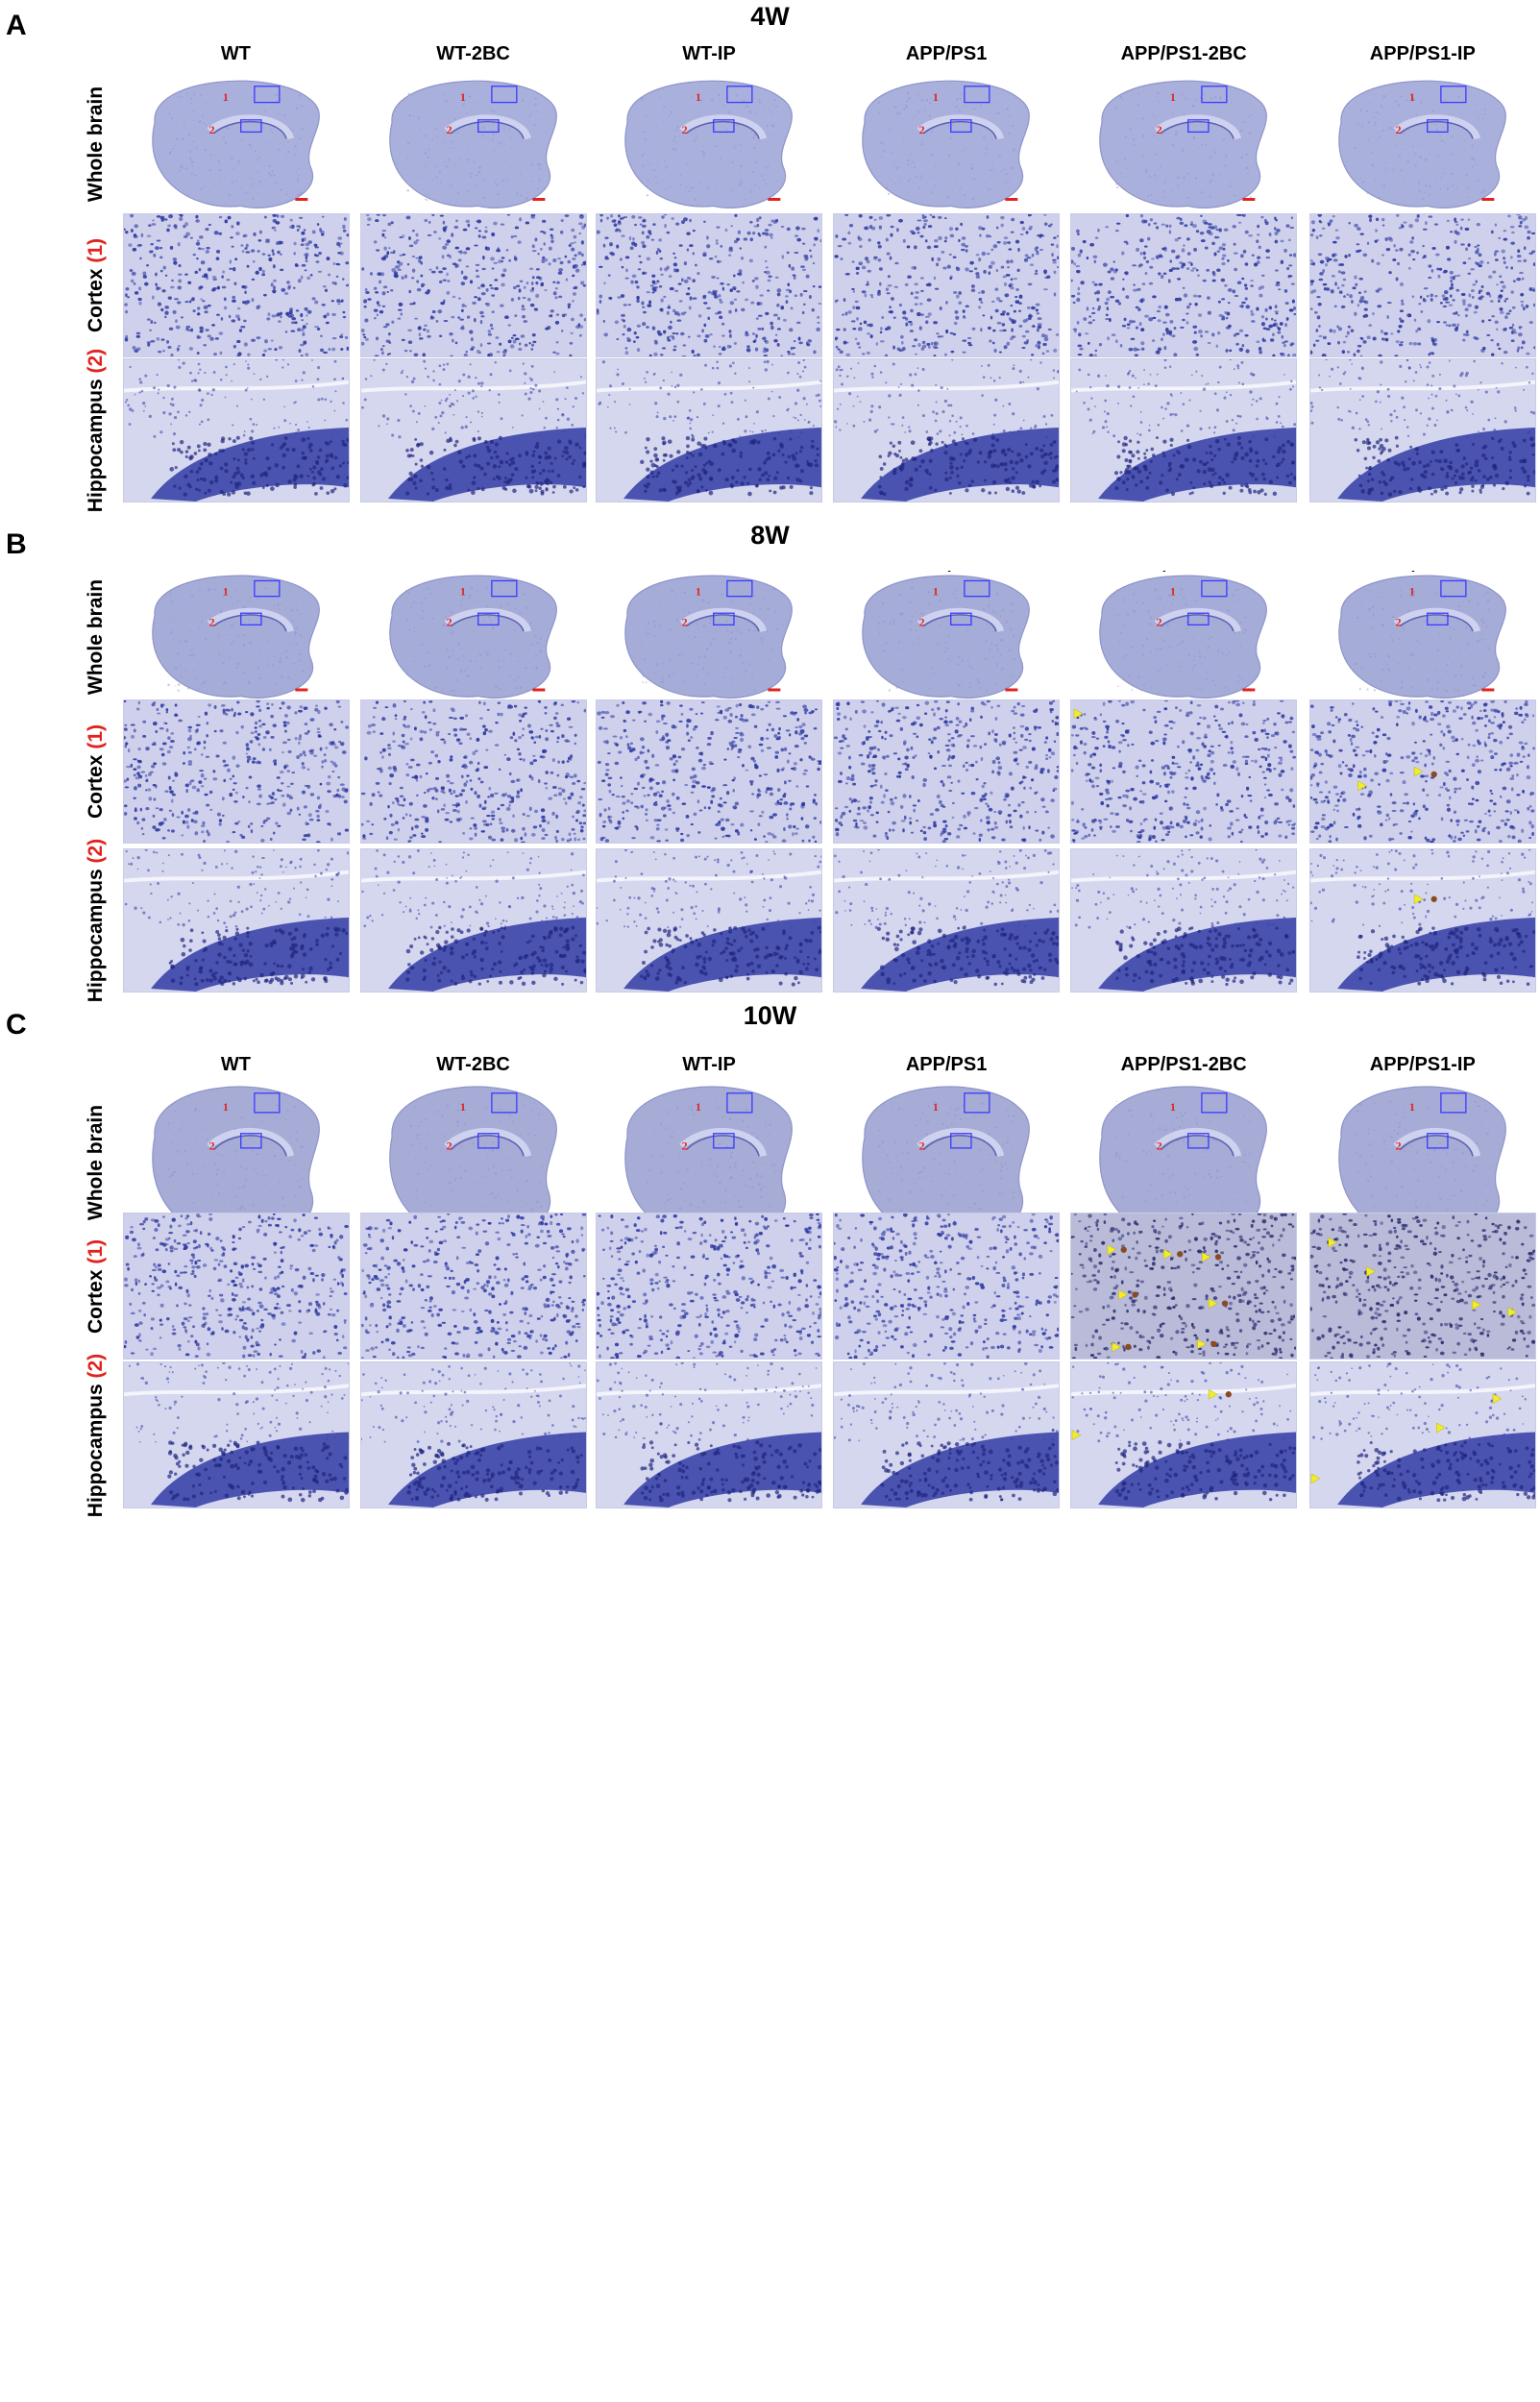 This screenshot has height=2402, width=1540. I want to click on panel-letter: A, so click(16, 25).